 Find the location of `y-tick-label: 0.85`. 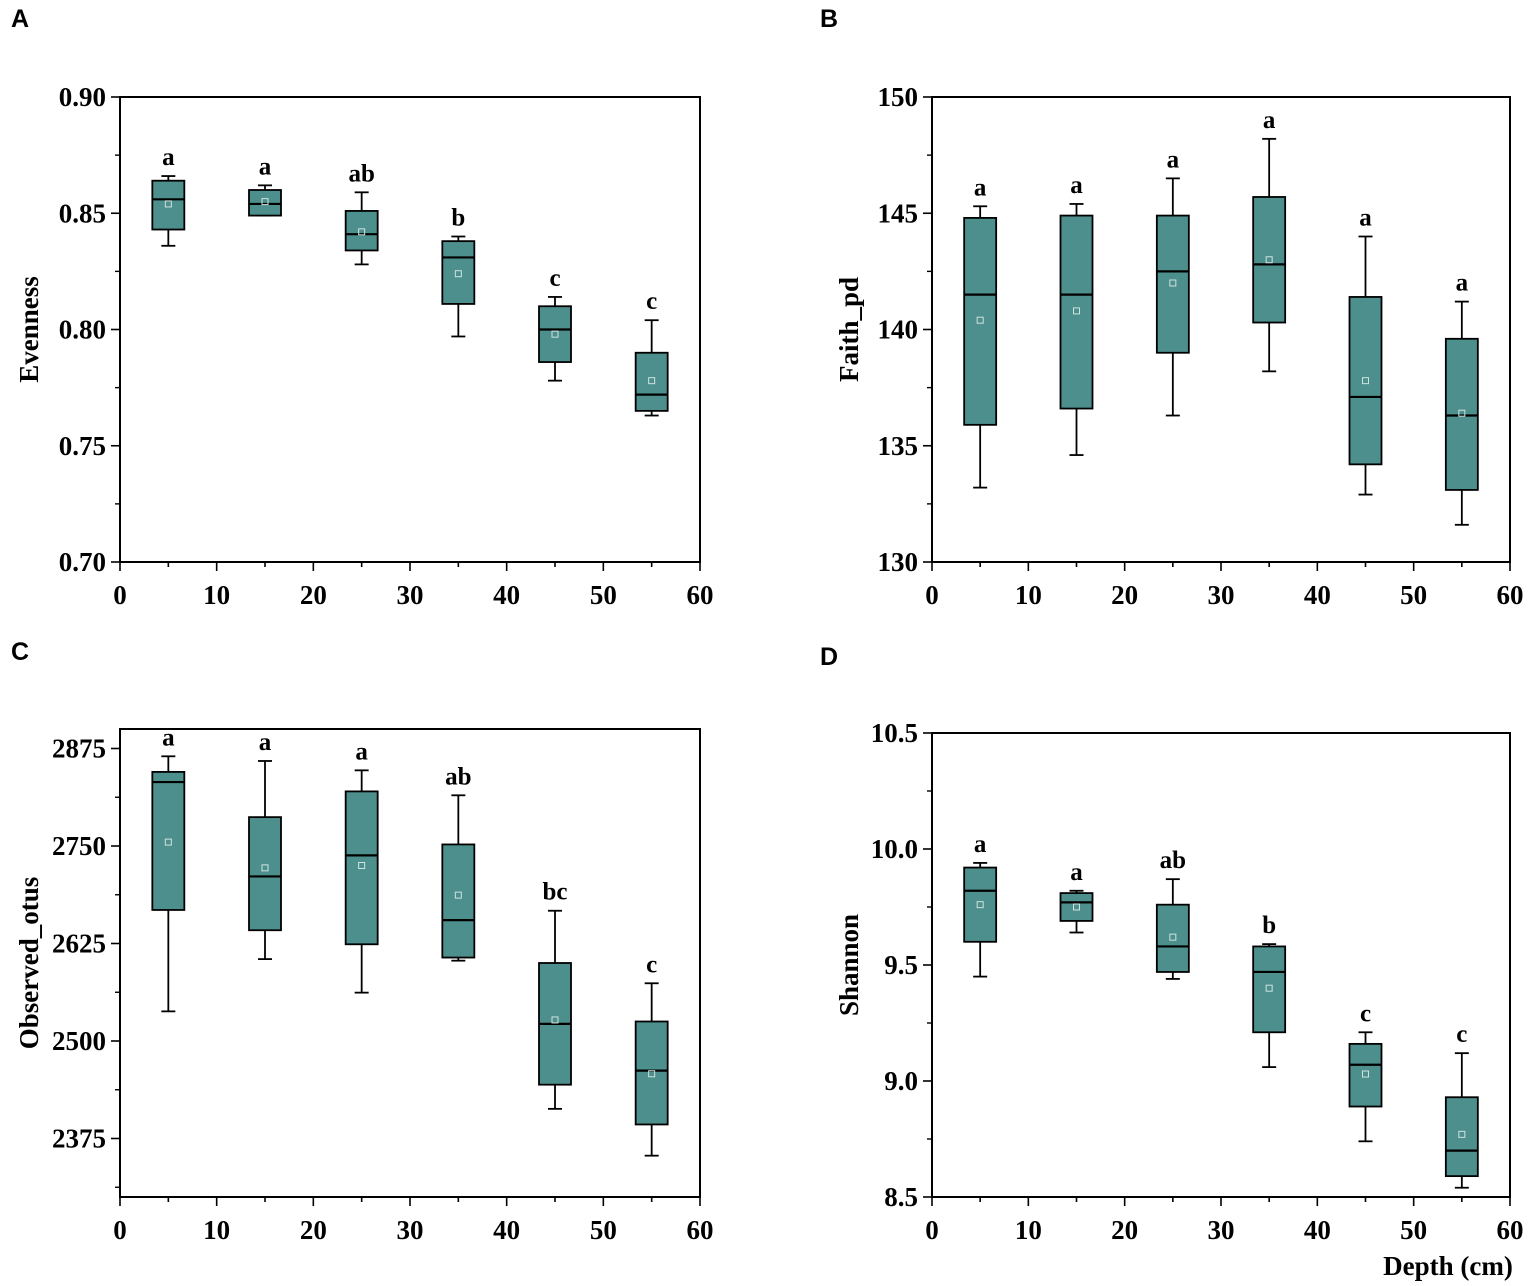

y-tick-label: 0.85 is located at coordinates (82, 213).